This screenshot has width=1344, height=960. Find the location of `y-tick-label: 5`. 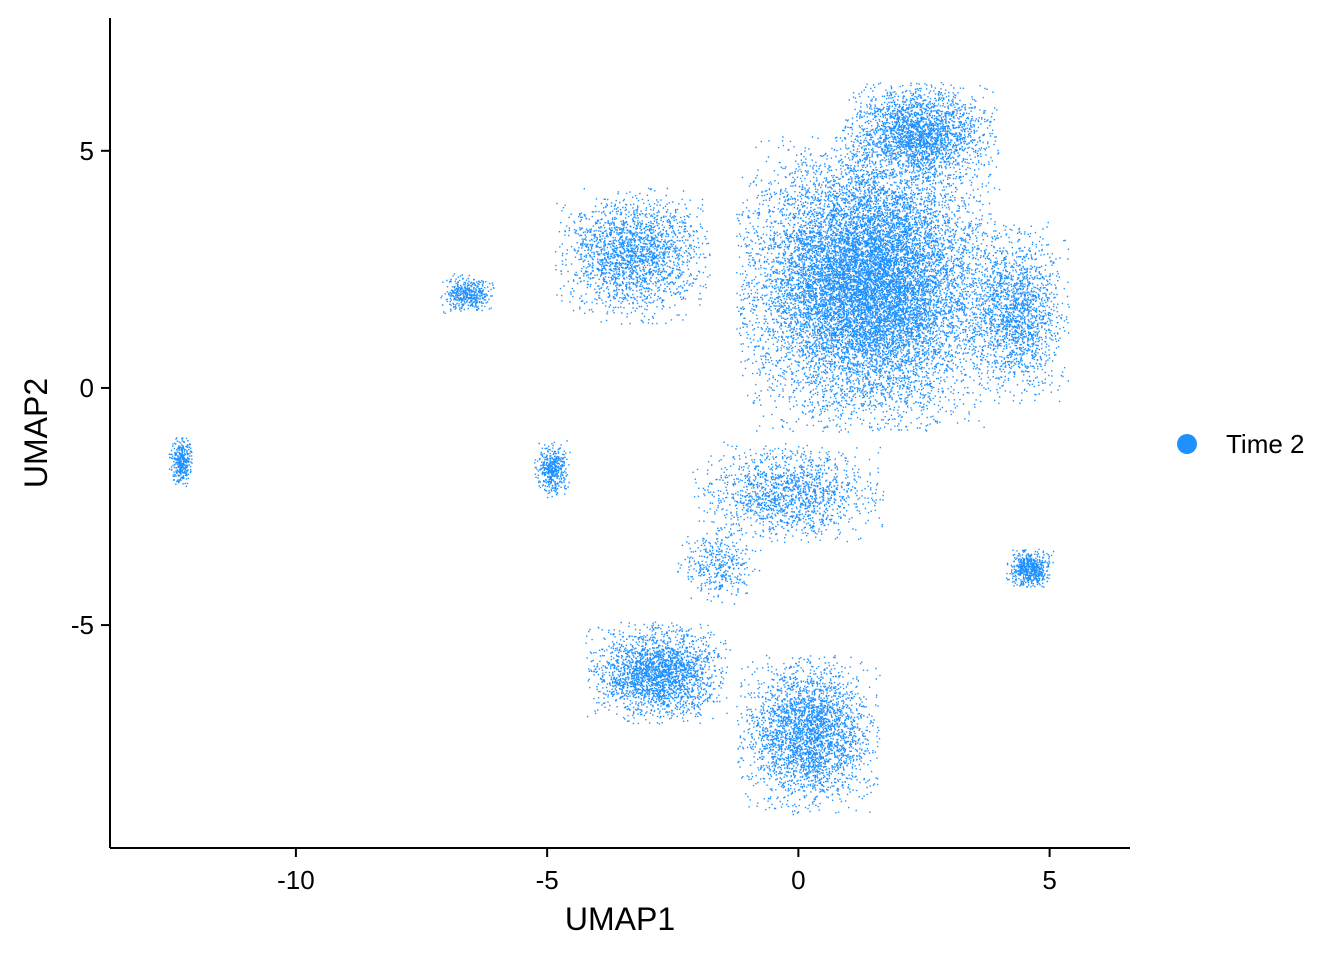

y-tick-label: 5 is located at coordinates (87, 151).